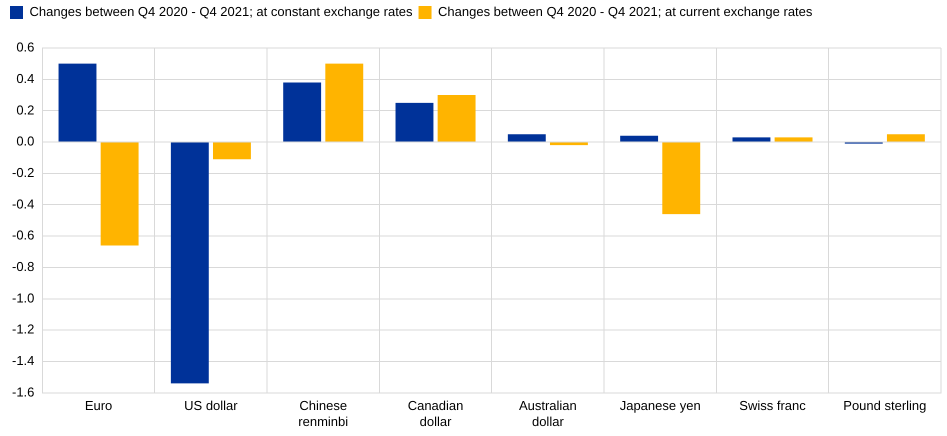  I want to click on y-tick-label: -0.2, so click(23, 172).